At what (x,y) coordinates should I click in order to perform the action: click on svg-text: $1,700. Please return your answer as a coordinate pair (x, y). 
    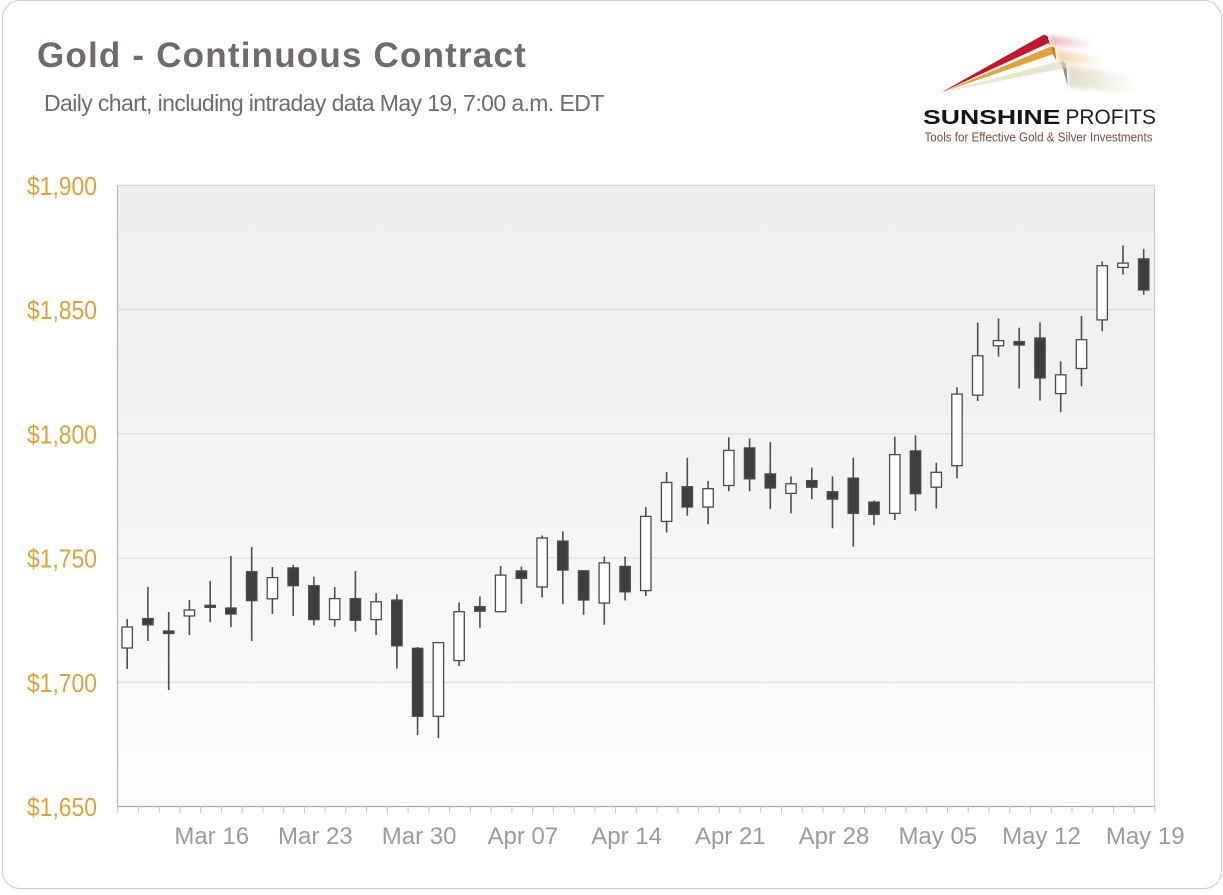
    Looking at the image, I should click on (62, 683).